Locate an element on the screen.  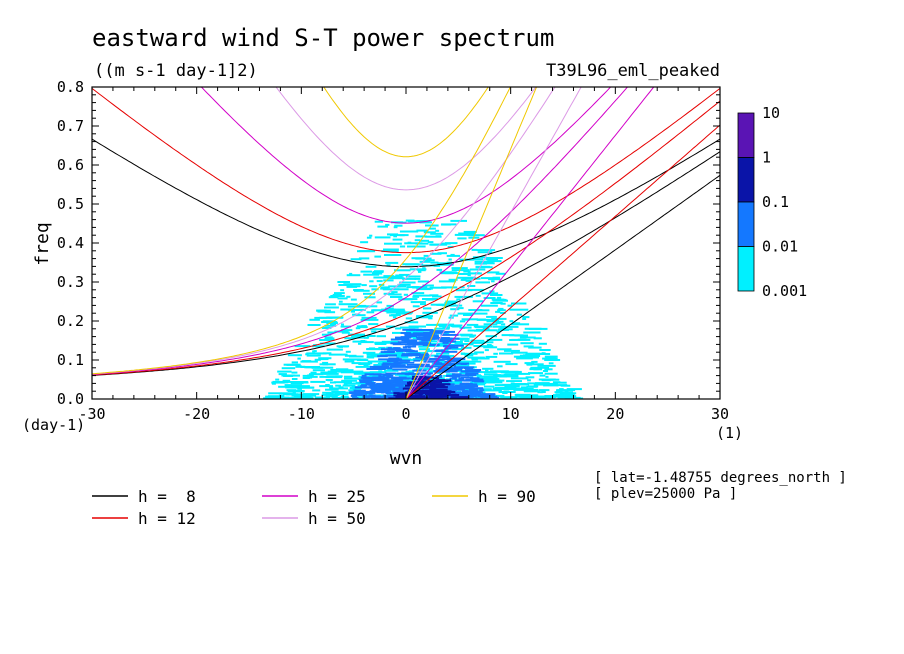
spectrum-heatmap is located at coordinates (423, 309).